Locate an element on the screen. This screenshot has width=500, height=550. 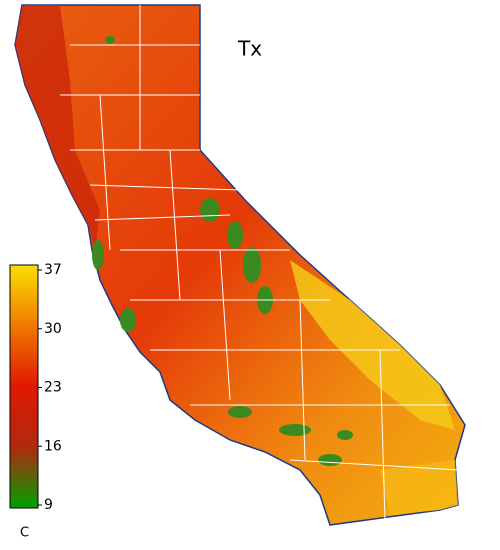
map-title: Tx is located at coordinates (249, 49).